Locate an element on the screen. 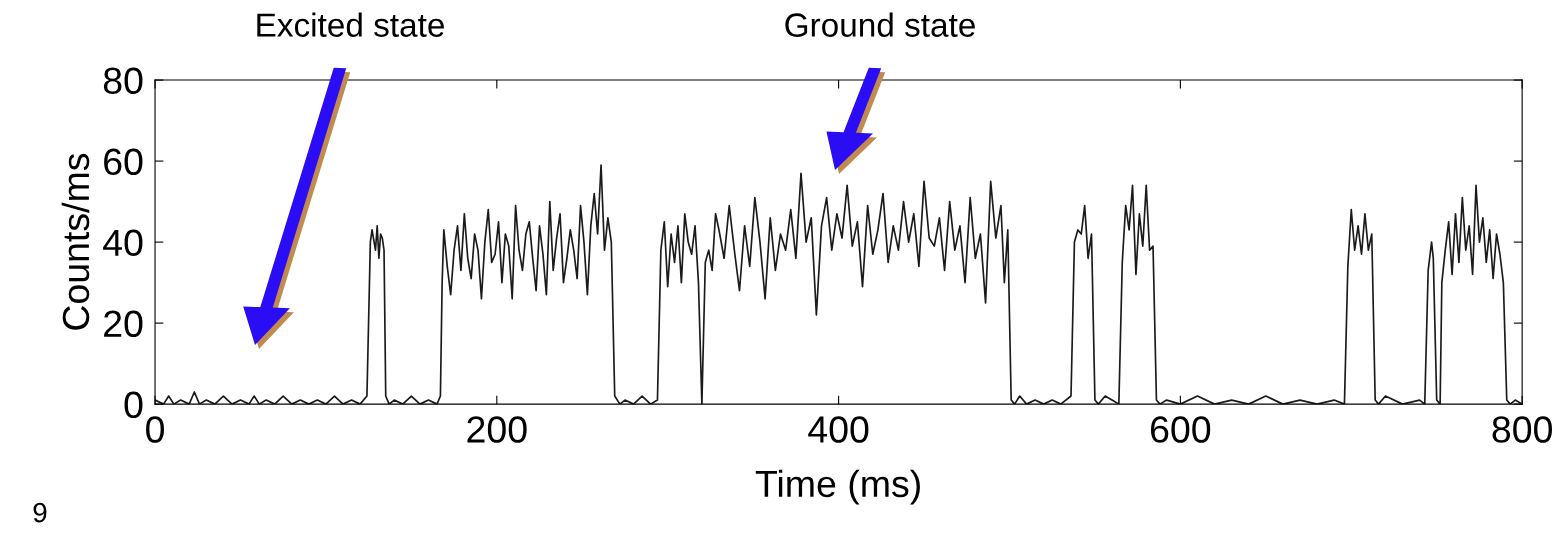 This screenshot has height=541, width=1566. y-tick-label: 80 is located at coordinates (123, 81).